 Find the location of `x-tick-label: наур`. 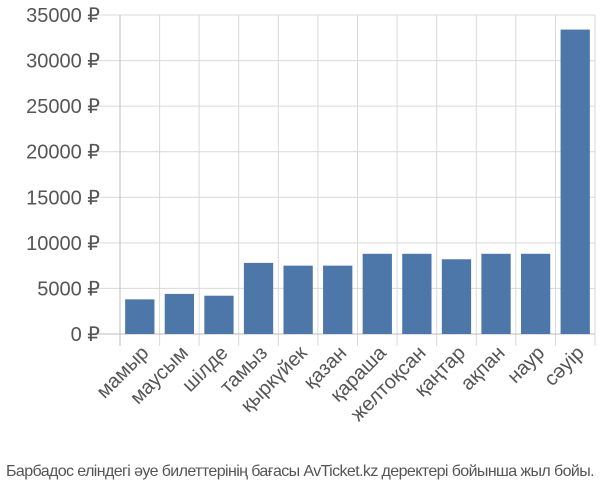

x-tick-label: наур is located at coordinates (526, 365).